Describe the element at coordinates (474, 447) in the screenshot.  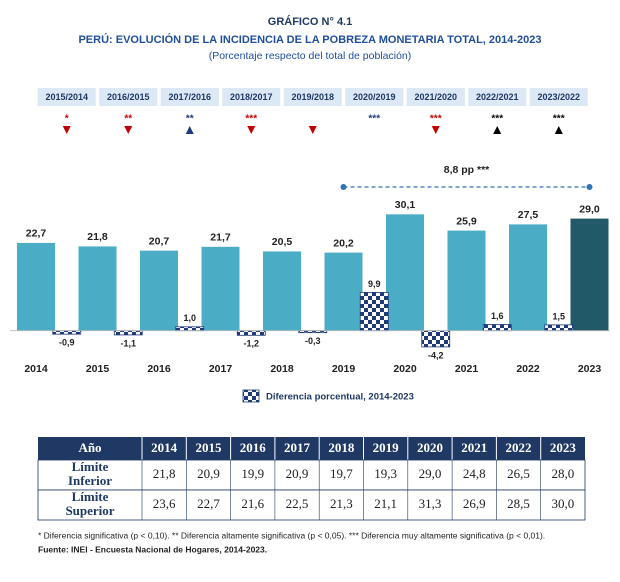
I see `table-header: 2021` at that location.